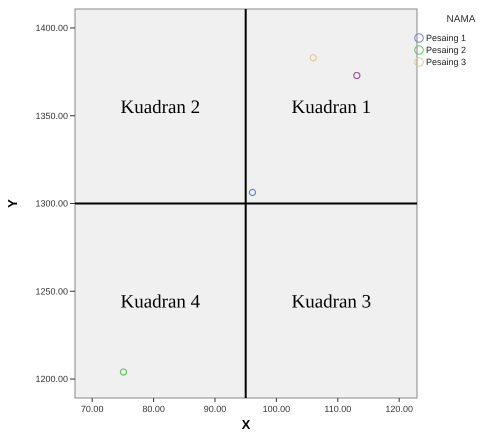 This screenshot has height=437, width=501. What do you see at coordinates (51, 379) in the screenshot?
I see `y-tick-label: 1200.00` at bounding box center [51, 379].